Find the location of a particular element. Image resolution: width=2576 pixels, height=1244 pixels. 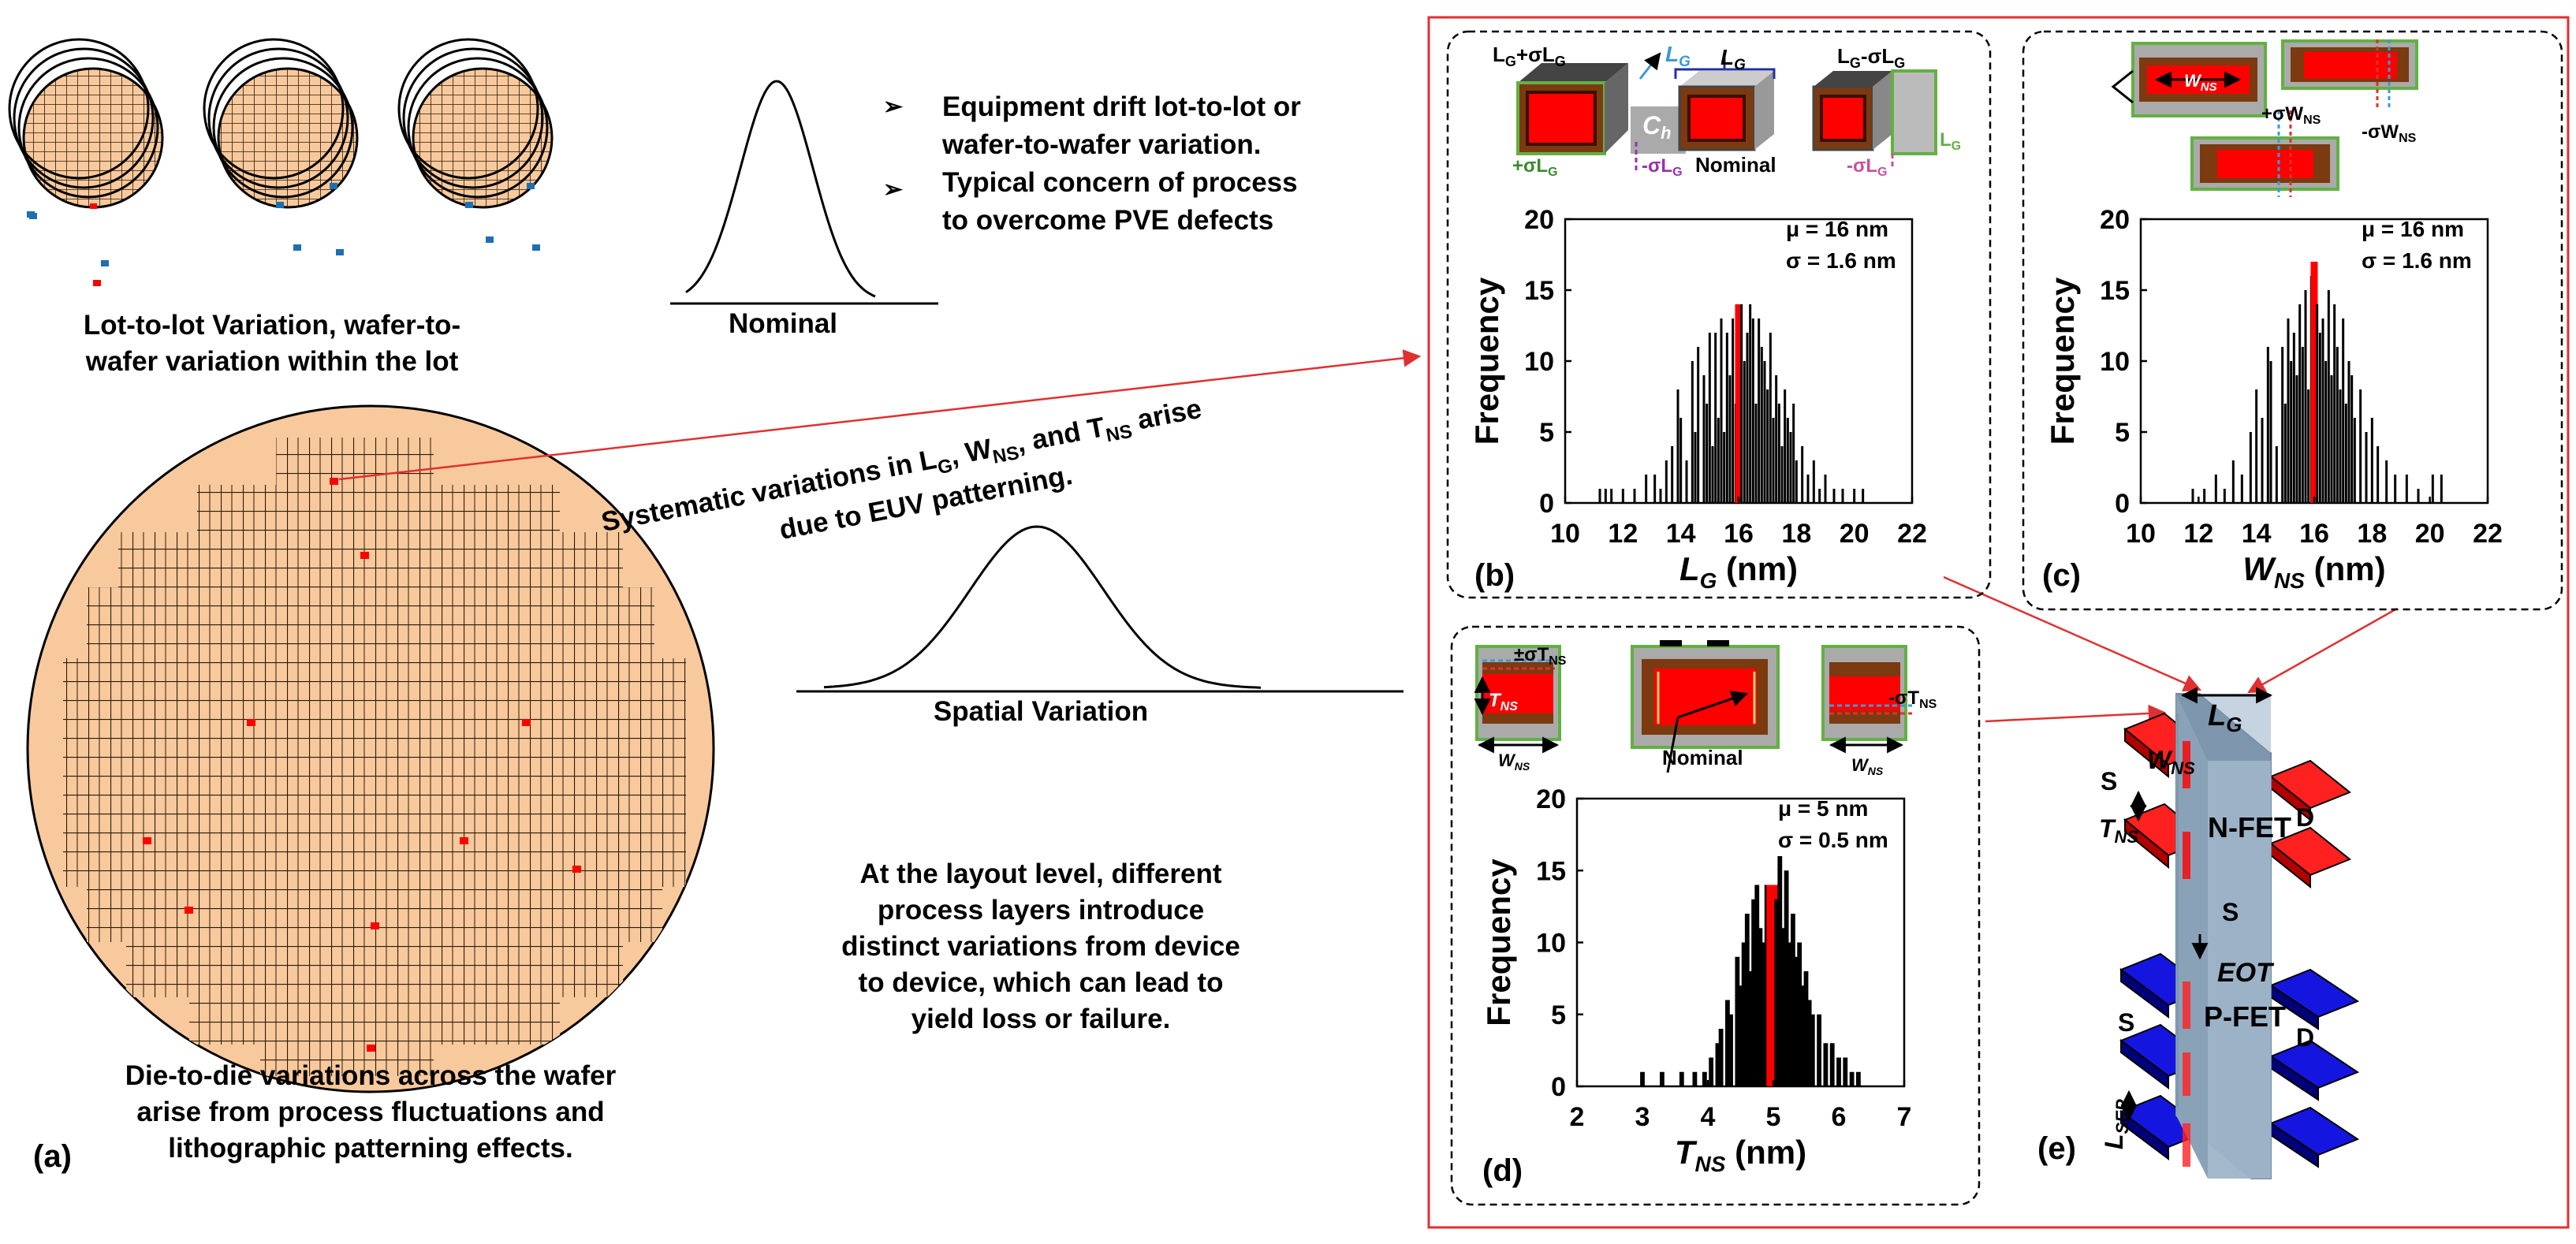

y-axis-label: Frequency is located at coordinates (1499, 942).